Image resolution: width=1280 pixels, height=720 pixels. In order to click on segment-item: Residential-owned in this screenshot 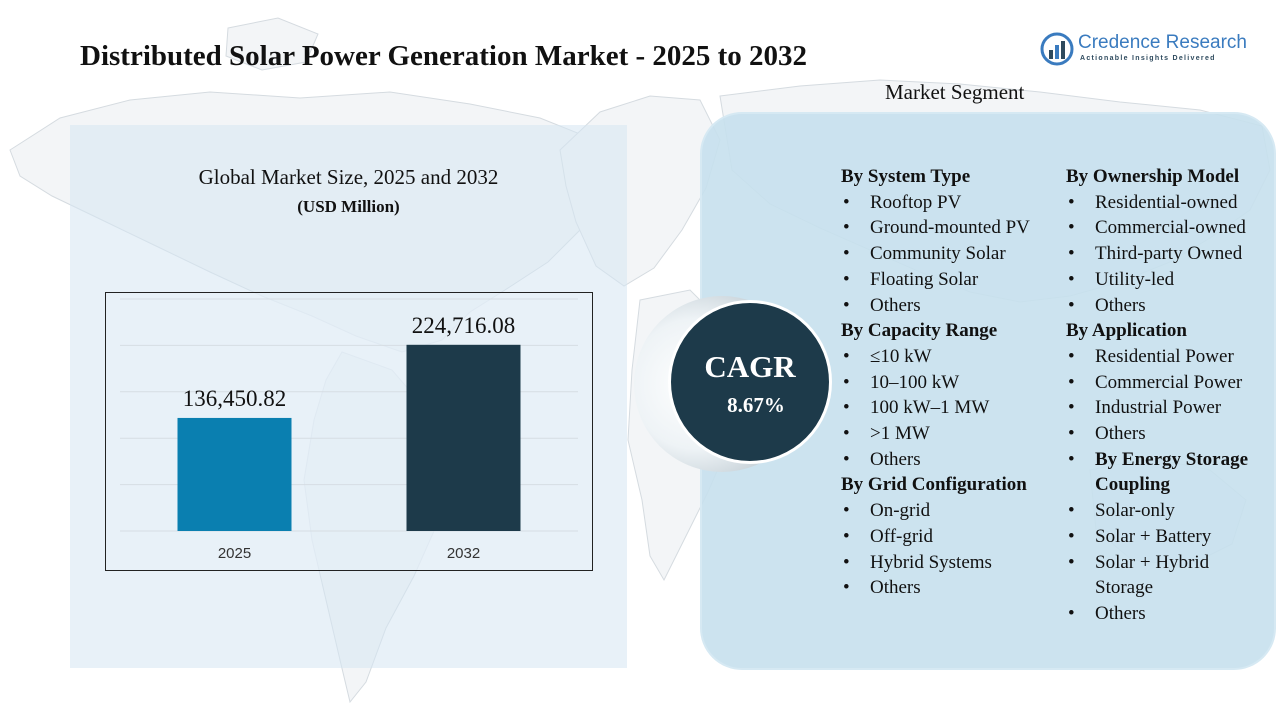, I will do `click(1171, 203)`.